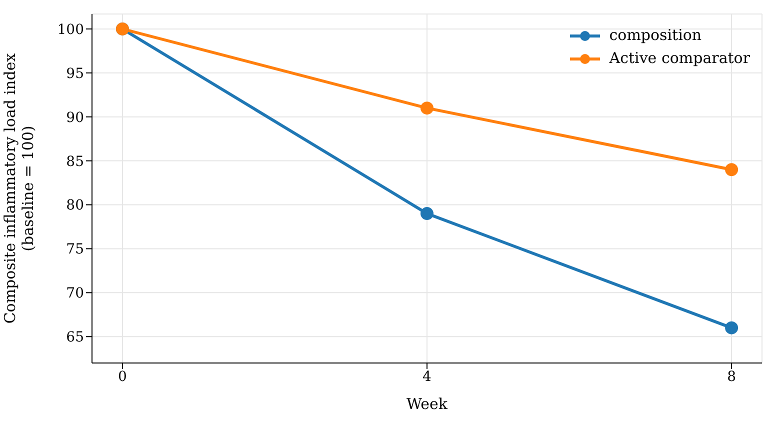  What do you see at coordinates (75, 118) in the screenshot?
I see `y-tick-label: 90` at bounding box center [75, 118].